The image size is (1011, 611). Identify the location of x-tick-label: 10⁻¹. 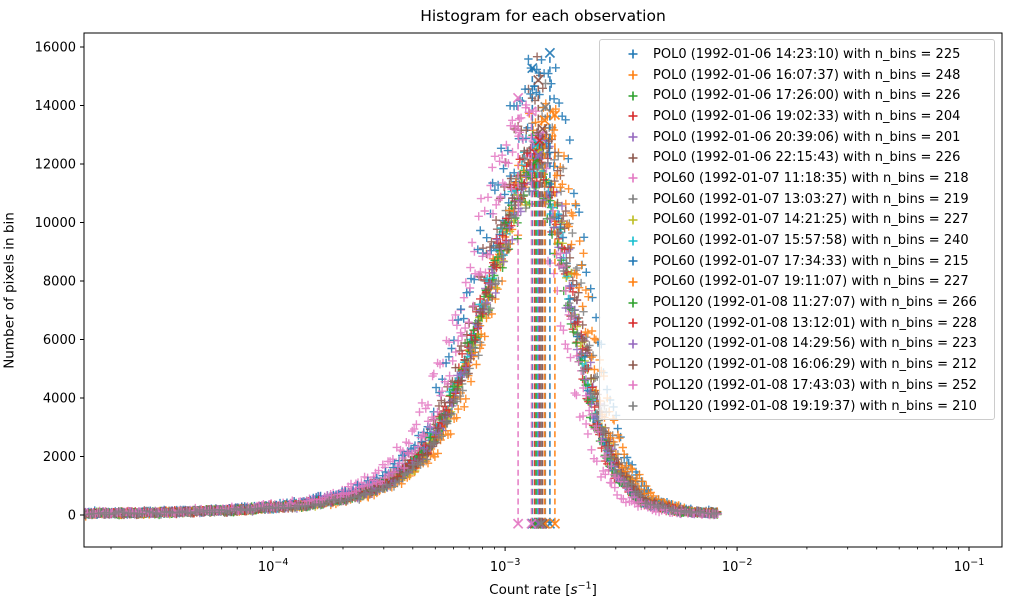
(969, 566).